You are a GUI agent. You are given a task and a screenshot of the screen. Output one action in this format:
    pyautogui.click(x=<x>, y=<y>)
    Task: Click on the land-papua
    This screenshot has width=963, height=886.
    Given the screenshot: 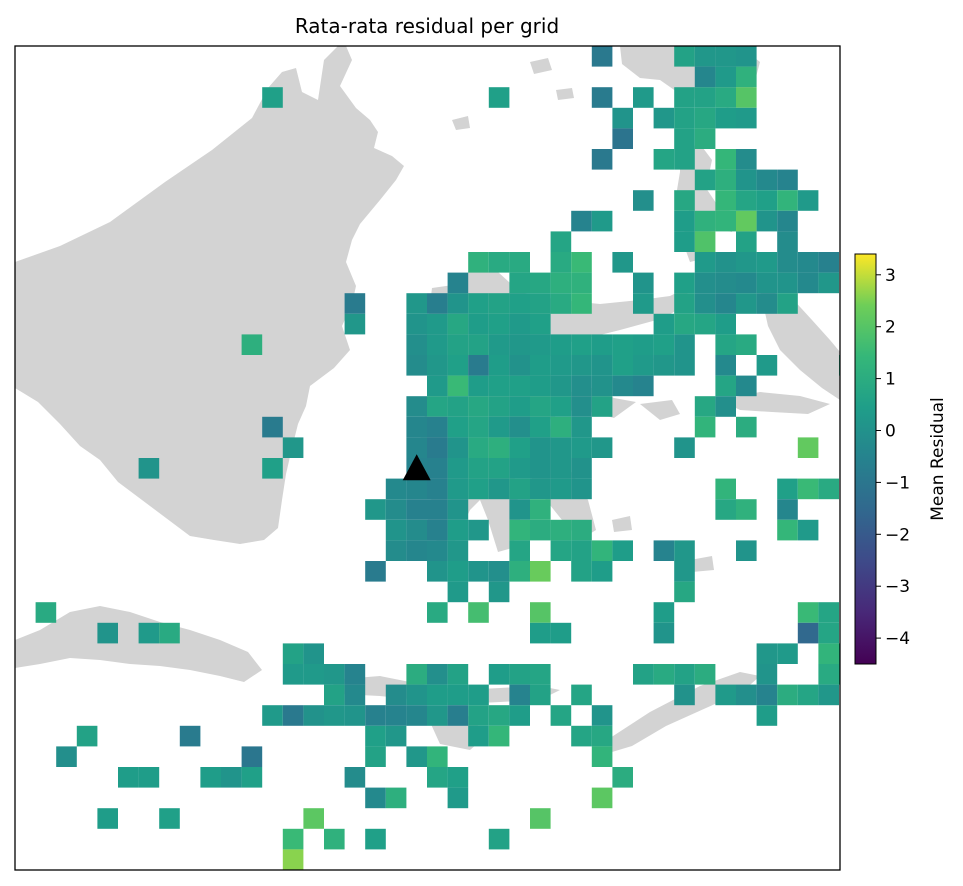 What is the action you would take?
    pyautogui.click(x=800, y=345)
    